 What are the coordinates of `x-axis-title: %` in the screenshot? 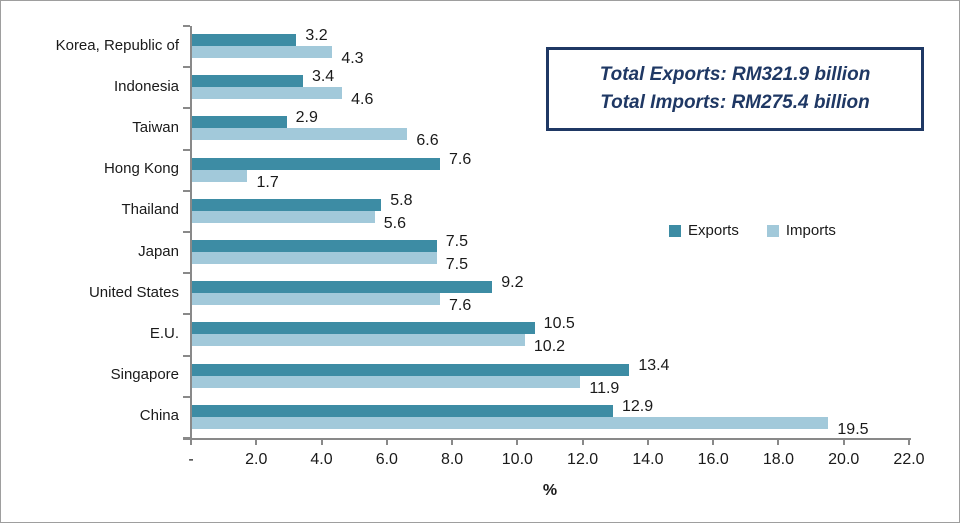 It's located at (550, 490).